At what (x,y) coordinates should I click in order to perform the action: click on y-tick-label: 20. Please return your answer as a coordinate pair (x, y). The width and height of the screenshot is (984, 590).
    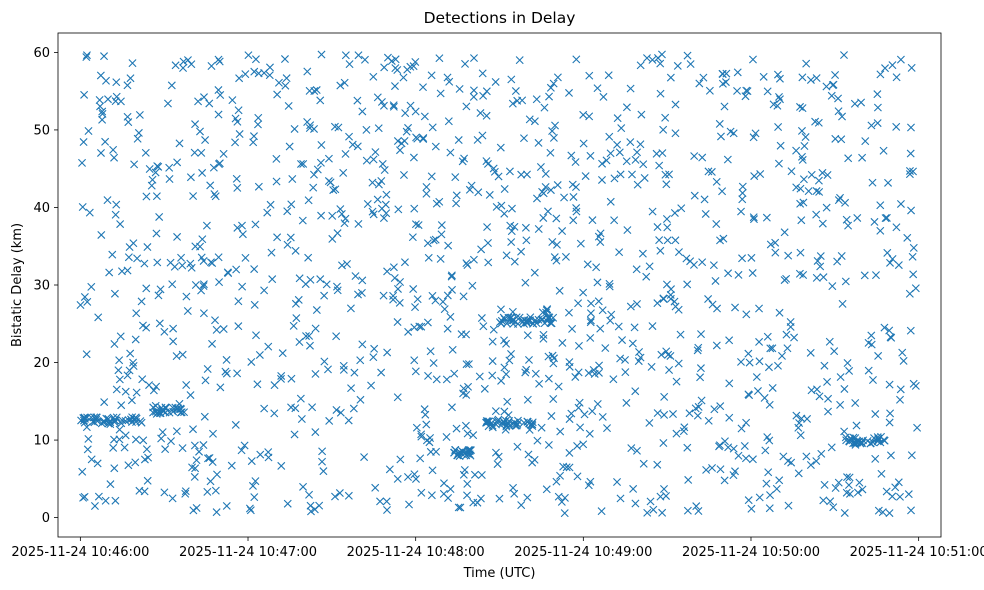
    Looking at the image, I should click on (41, 363).